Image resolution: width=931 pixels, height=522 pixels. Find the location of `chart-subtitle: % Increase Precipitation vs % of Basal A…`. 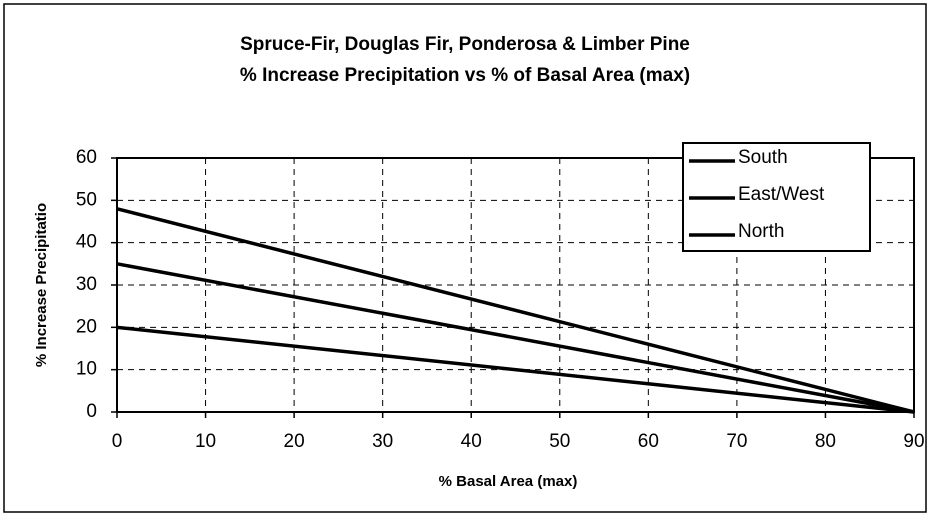

chart-subtitle: % Increase Precipitation vs % of Basal A… is located at coordinates (465, 75).